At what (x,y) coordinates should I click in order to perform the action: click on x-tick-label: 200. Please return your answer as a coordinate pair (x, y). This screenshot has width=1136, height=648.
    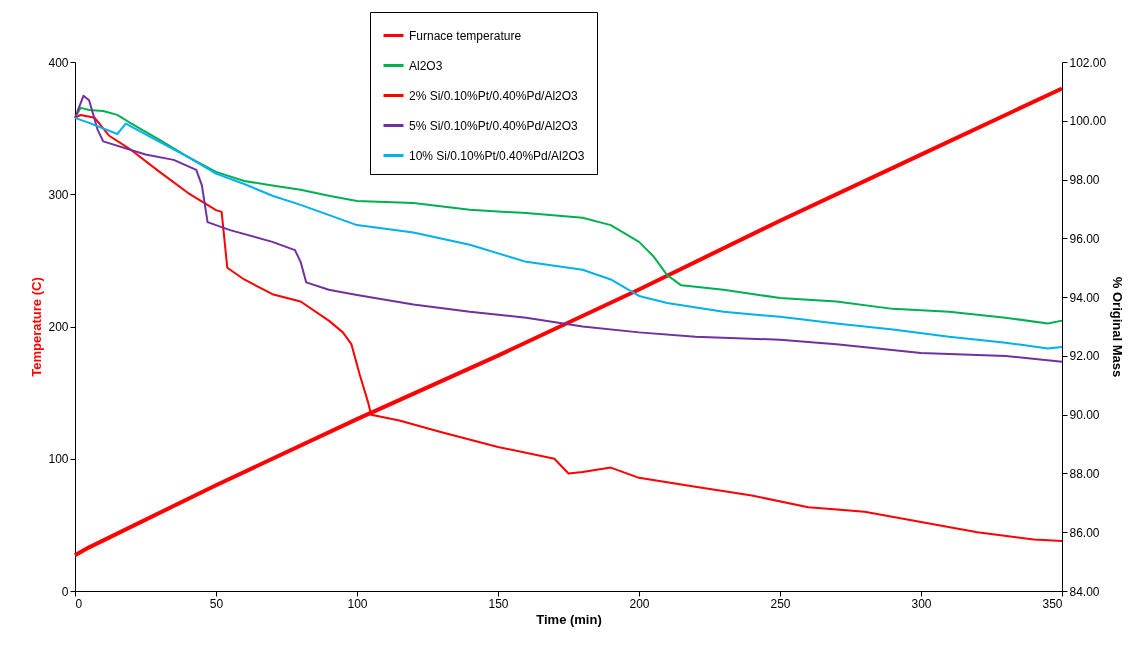
    Looking at the image, I should click on (639, 603).